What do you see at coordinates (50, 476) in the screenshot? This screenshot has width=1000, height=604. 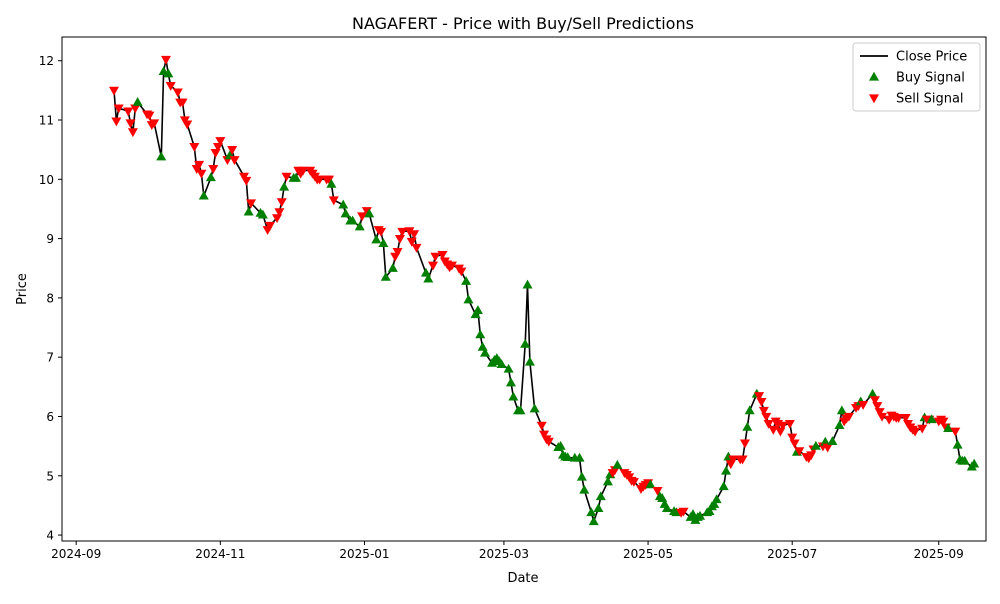 I see `y-tick-label: 5` at bounding box center [50, 476].